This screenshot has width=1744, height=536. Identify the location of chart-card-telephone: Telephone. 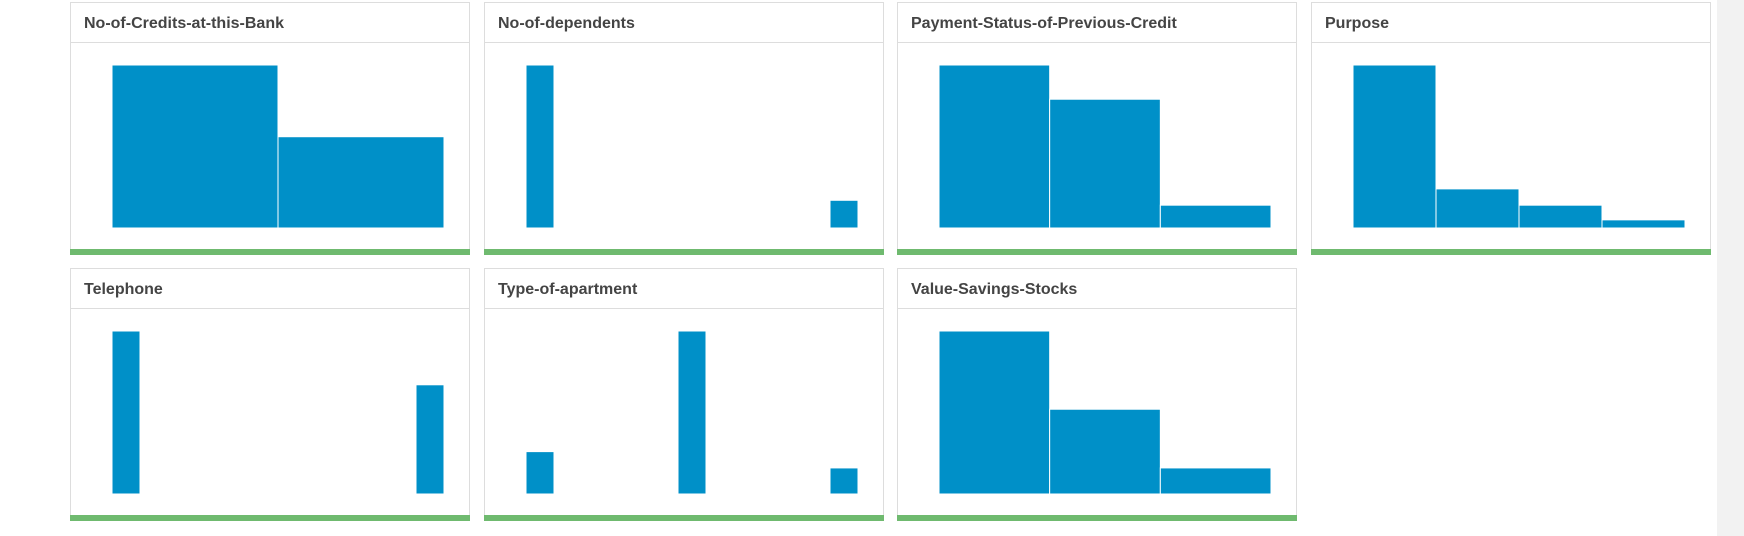
(270, 394).